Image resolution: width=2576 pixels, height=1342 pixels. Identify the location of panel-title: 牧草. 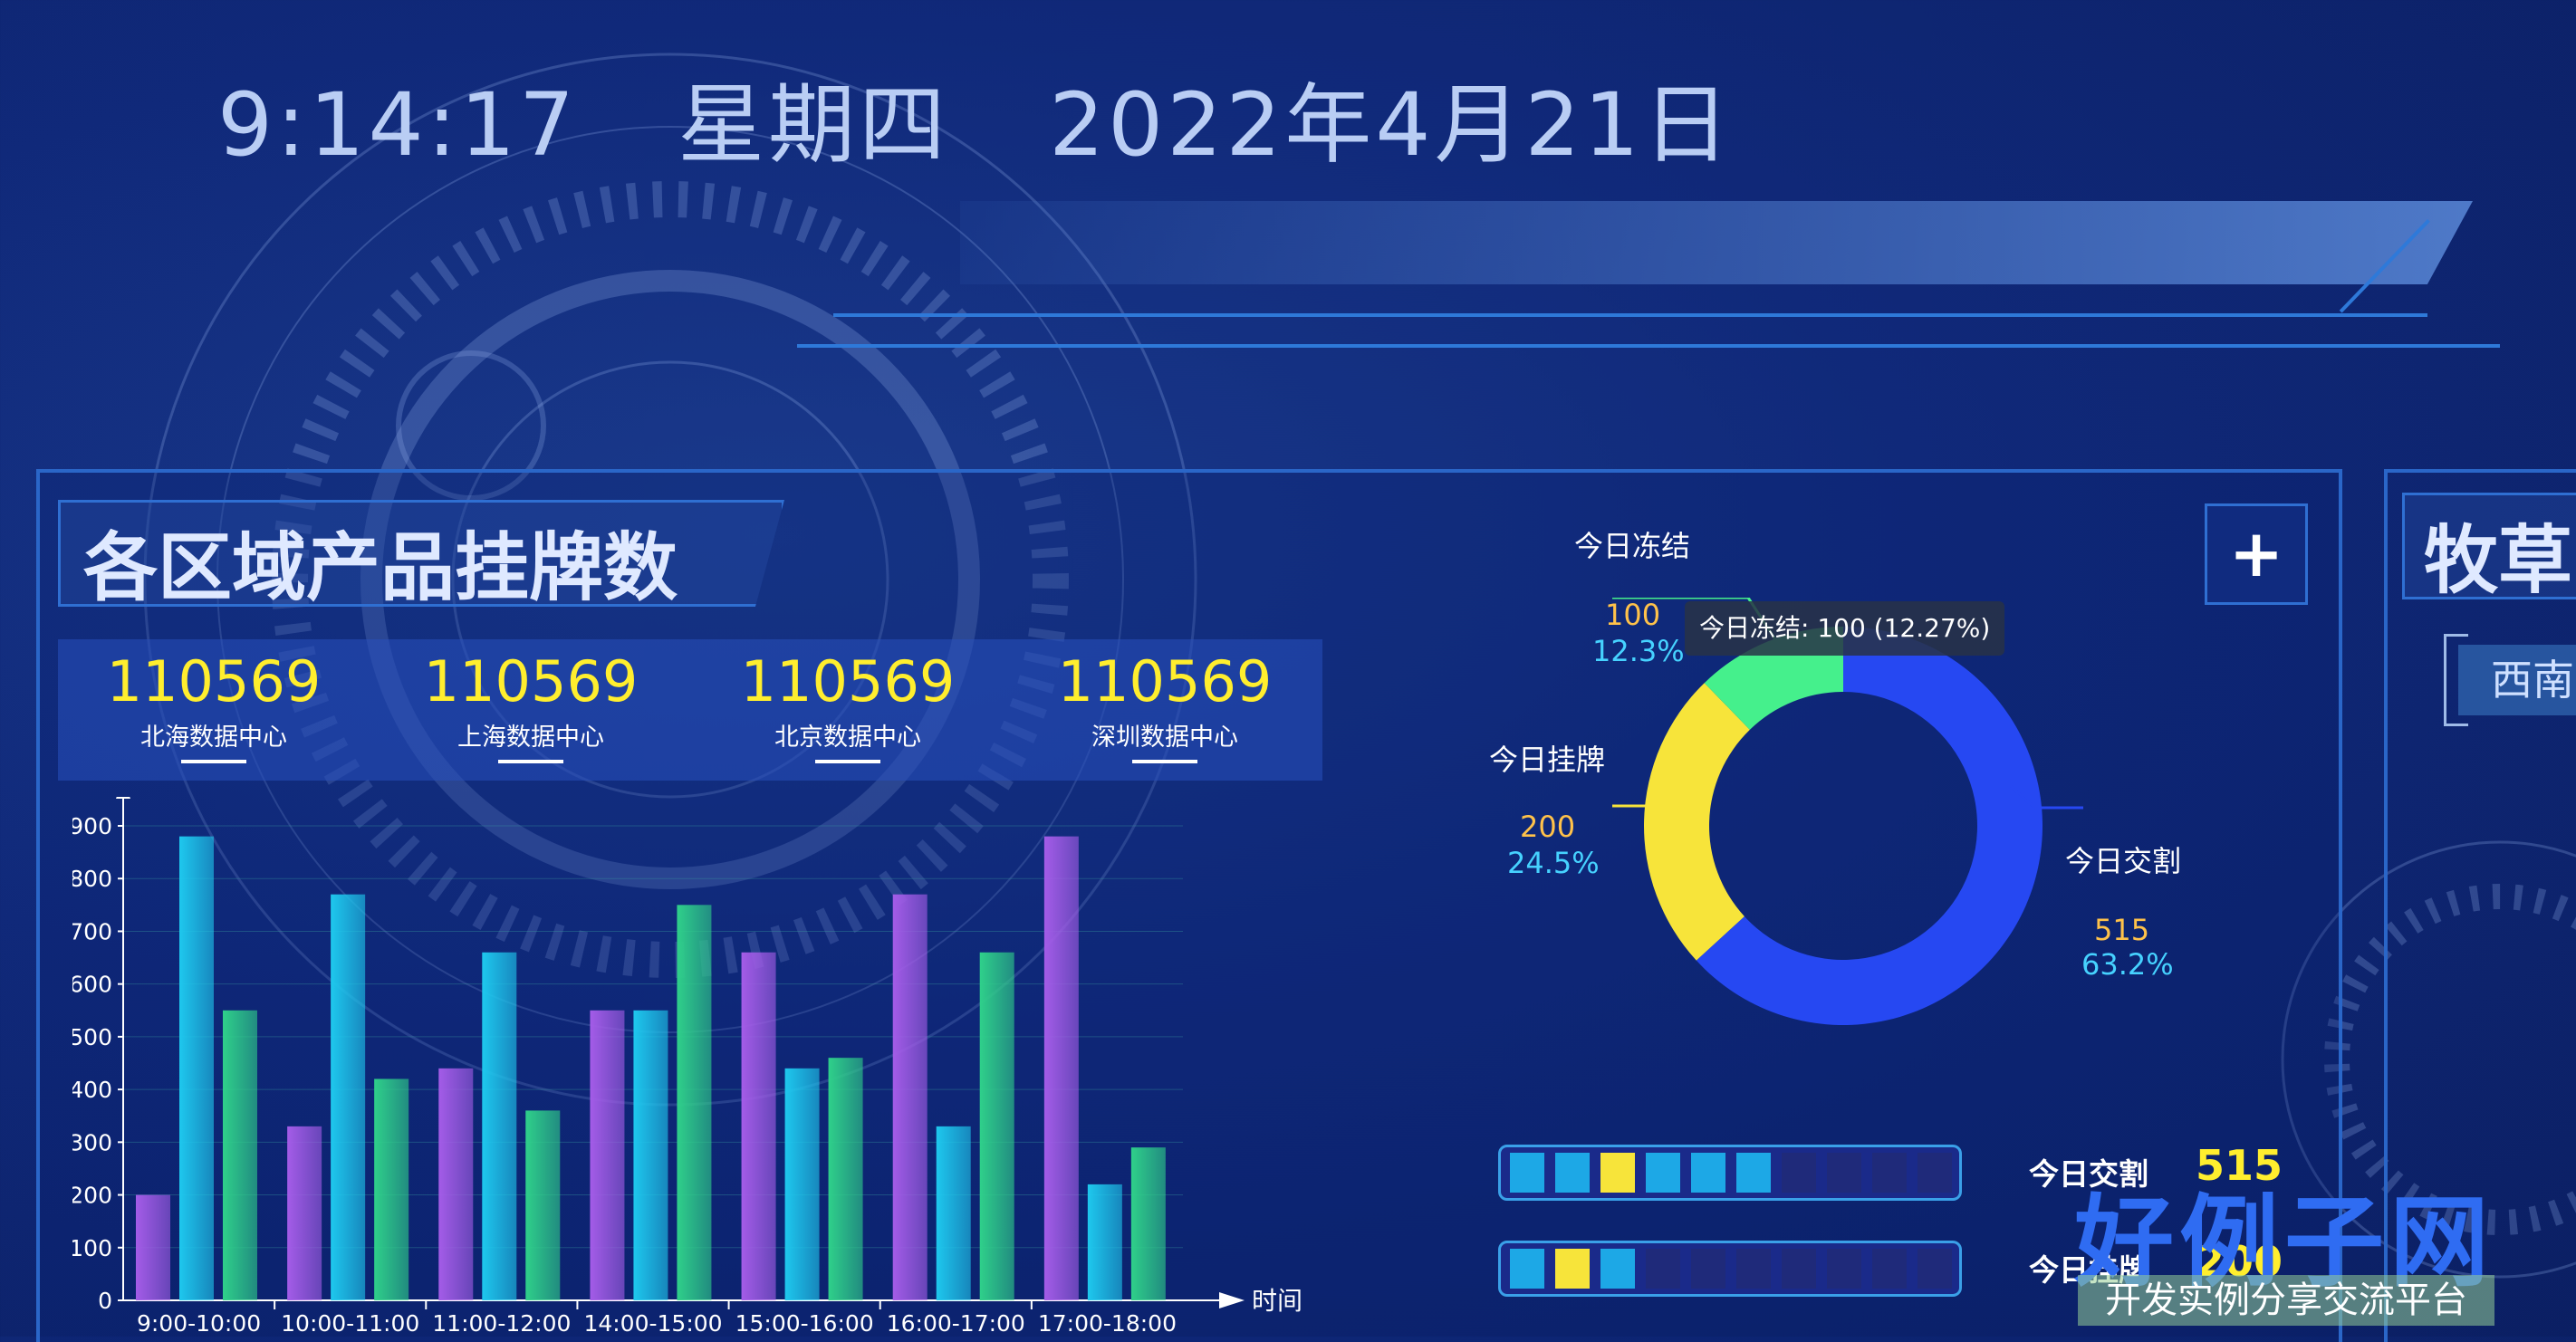
(2498, 561).